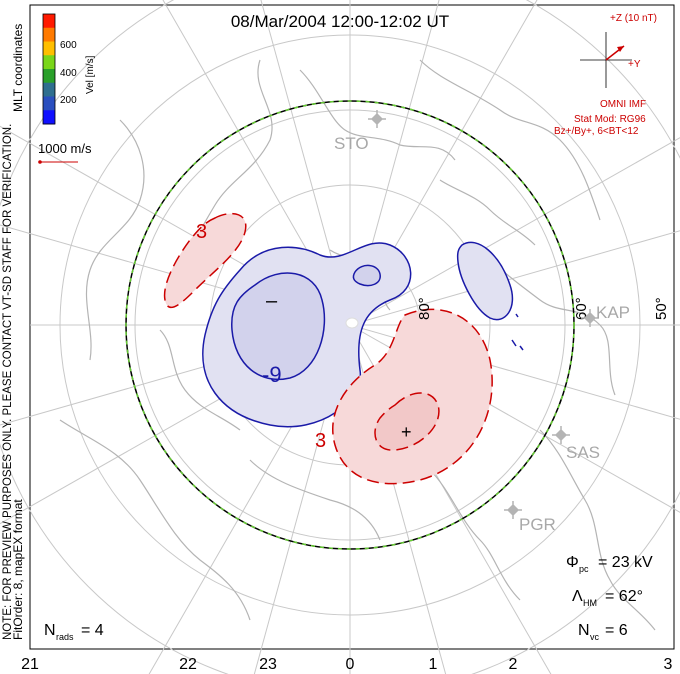 The height and width of the screenshot is (674, 680). I want to click on station-label-sto: STO, so click(351, 143).